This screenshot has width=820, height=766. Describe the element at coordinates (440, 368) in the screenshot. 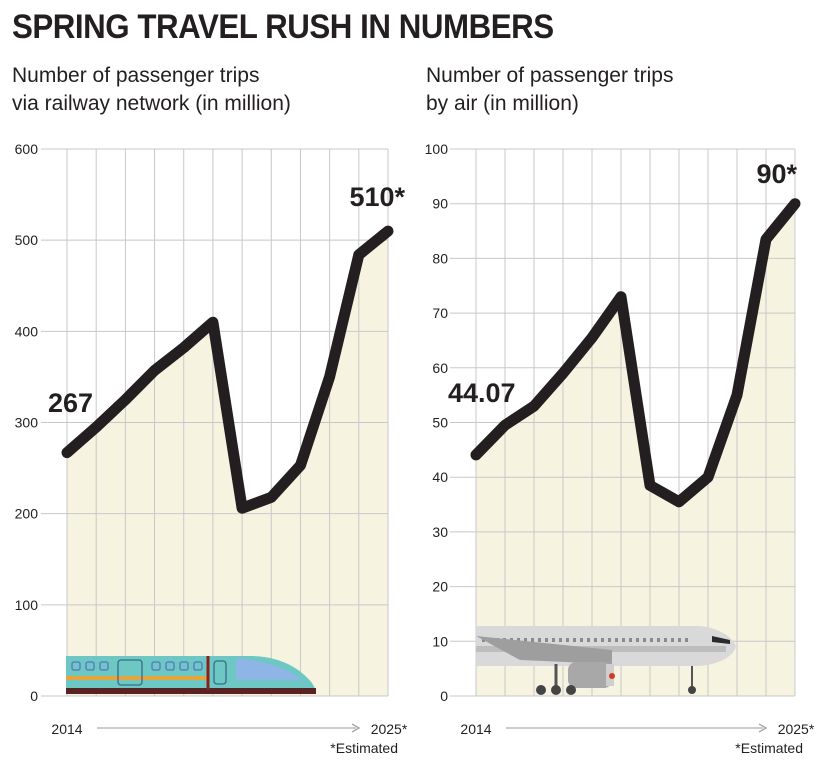

I see `air-y-tick-label: 60` at that location.